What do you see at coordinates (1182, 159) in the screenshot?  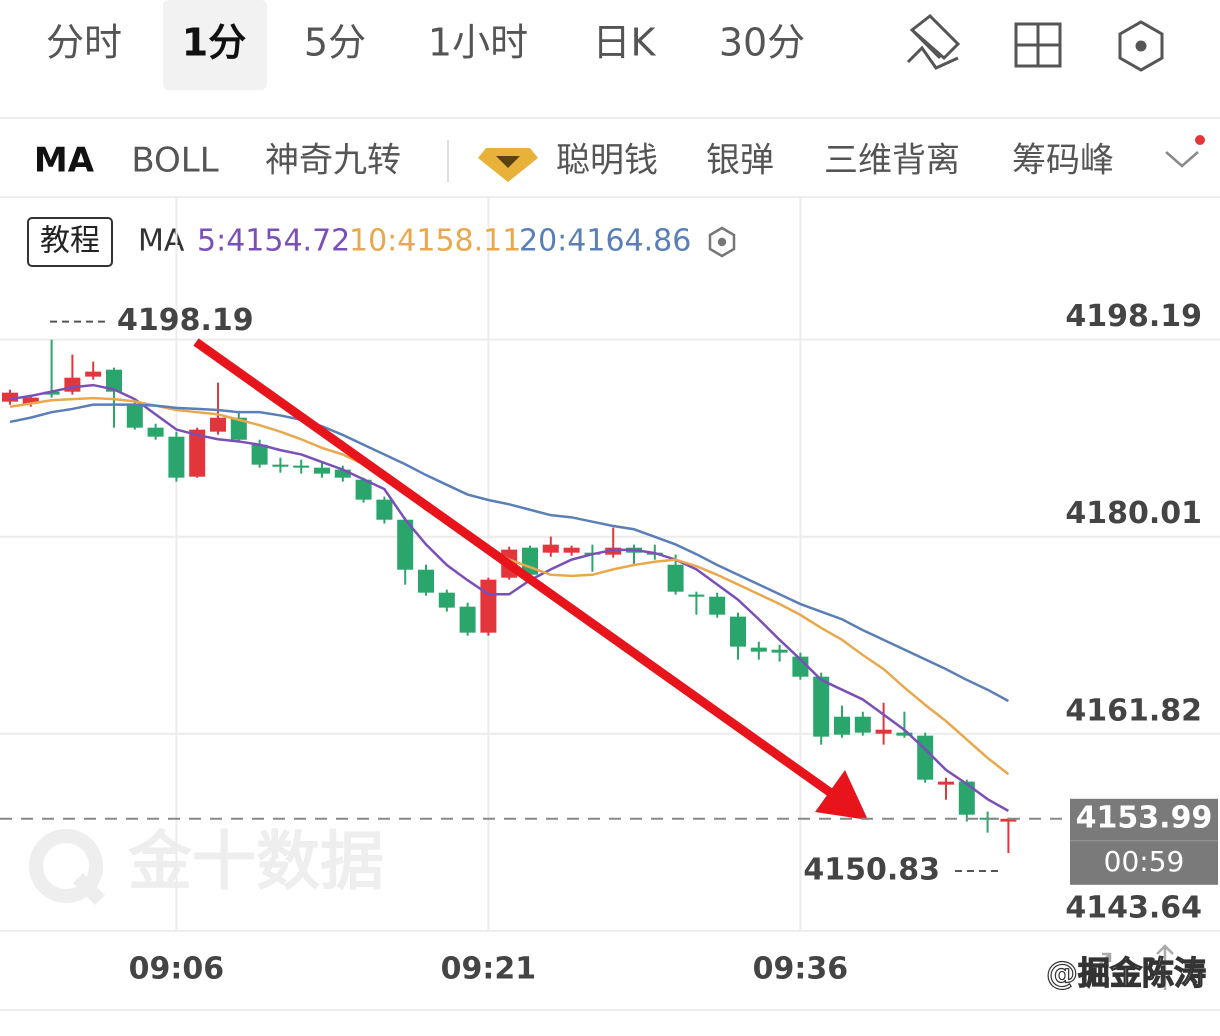 I see `expand-icon` at bounding box center [1182, 159].